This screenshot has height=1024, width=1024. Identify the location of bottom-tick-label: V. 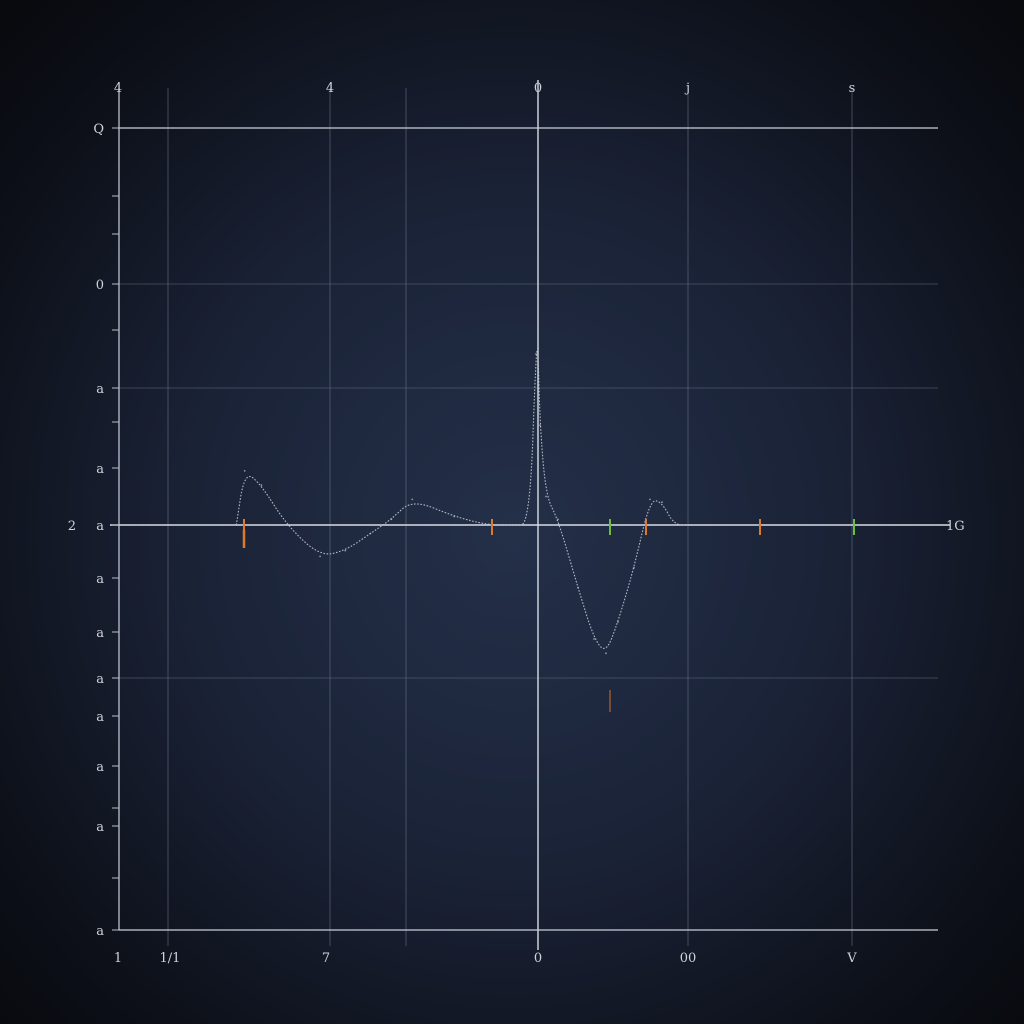
(851, 958).